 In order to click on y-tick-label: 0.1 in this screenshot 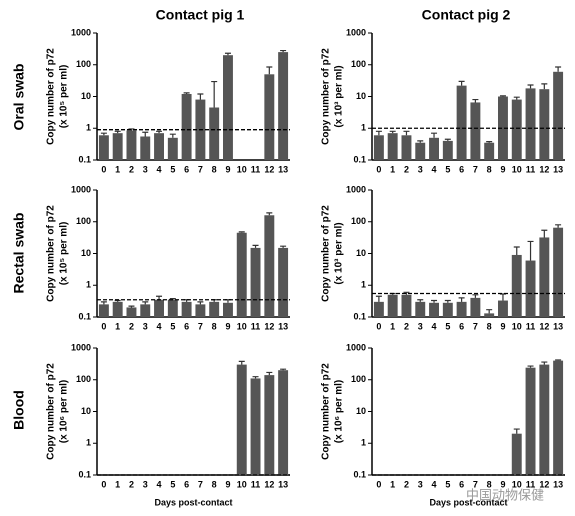, I will do `click(84, 316)`.